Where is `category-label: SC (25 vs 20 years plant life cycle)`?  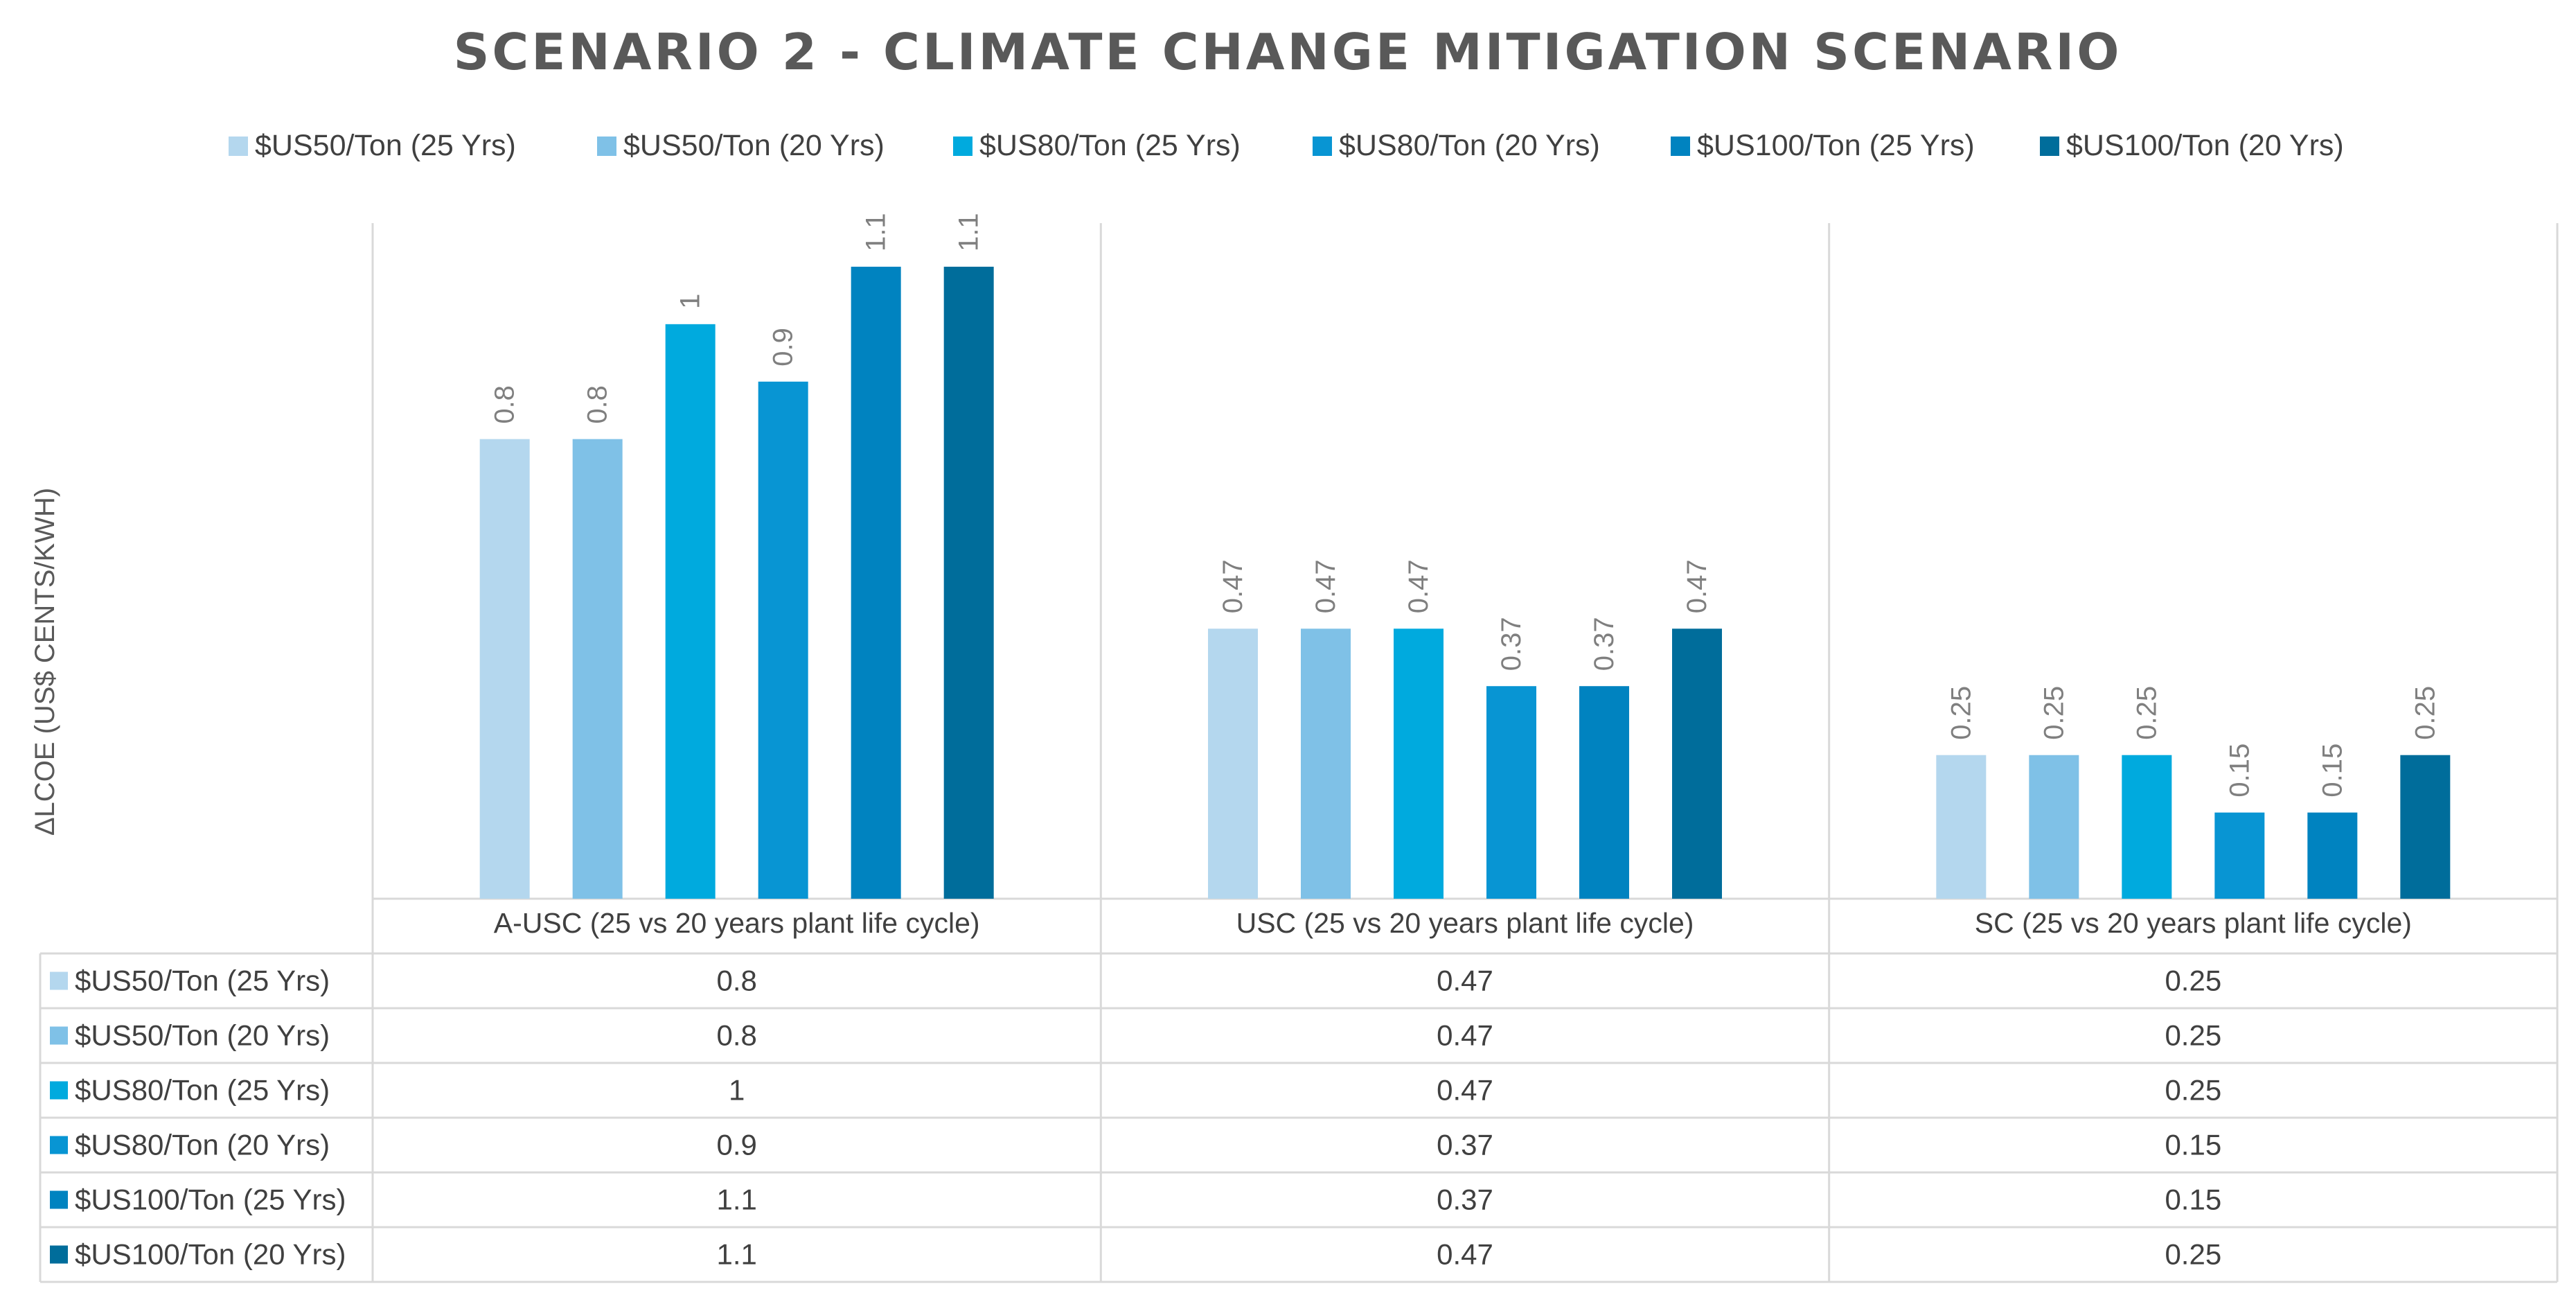 category-label: SC (25 vs 20 years plant life cycle) is located at coordinates (2193, 923).